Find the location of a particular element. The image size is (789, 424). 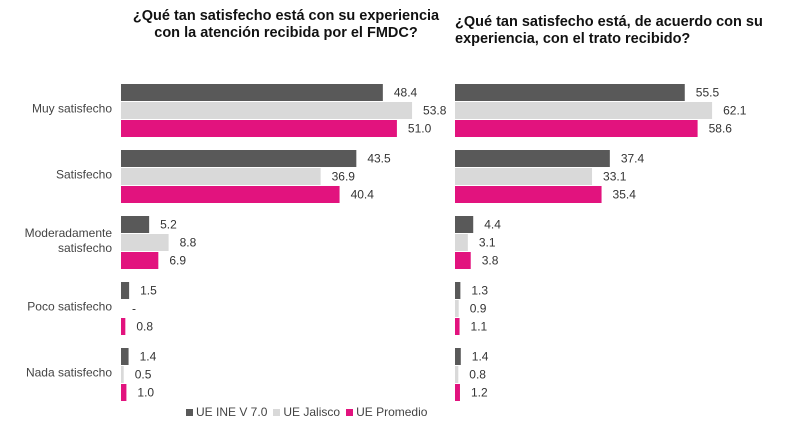

value-label: 1.3 is located at coordinates (479, 291).